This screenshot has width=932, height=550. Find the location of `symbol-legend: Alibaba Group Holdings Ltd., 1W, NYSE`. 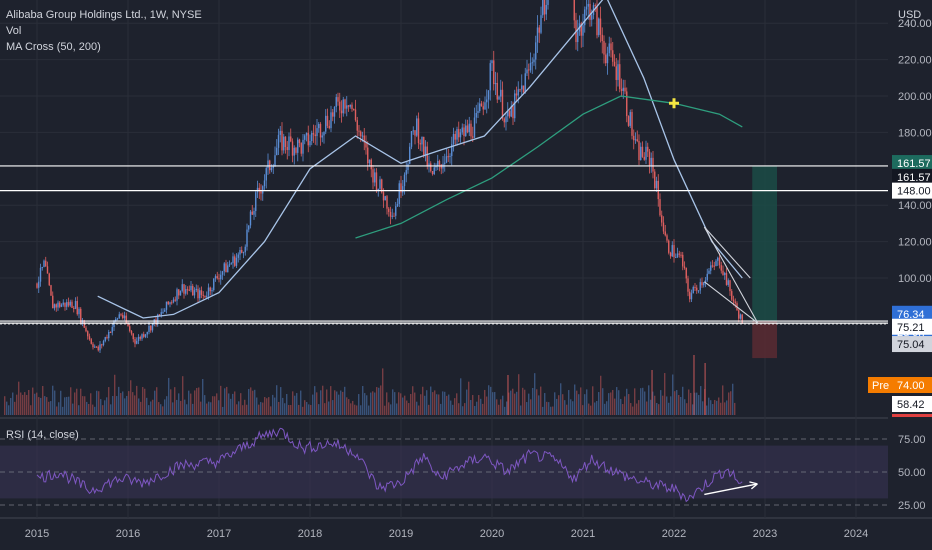

symbol-legend: Alibaba Group Holdings Ltd., 1W, NYSE is located at coordinates (104, 15).